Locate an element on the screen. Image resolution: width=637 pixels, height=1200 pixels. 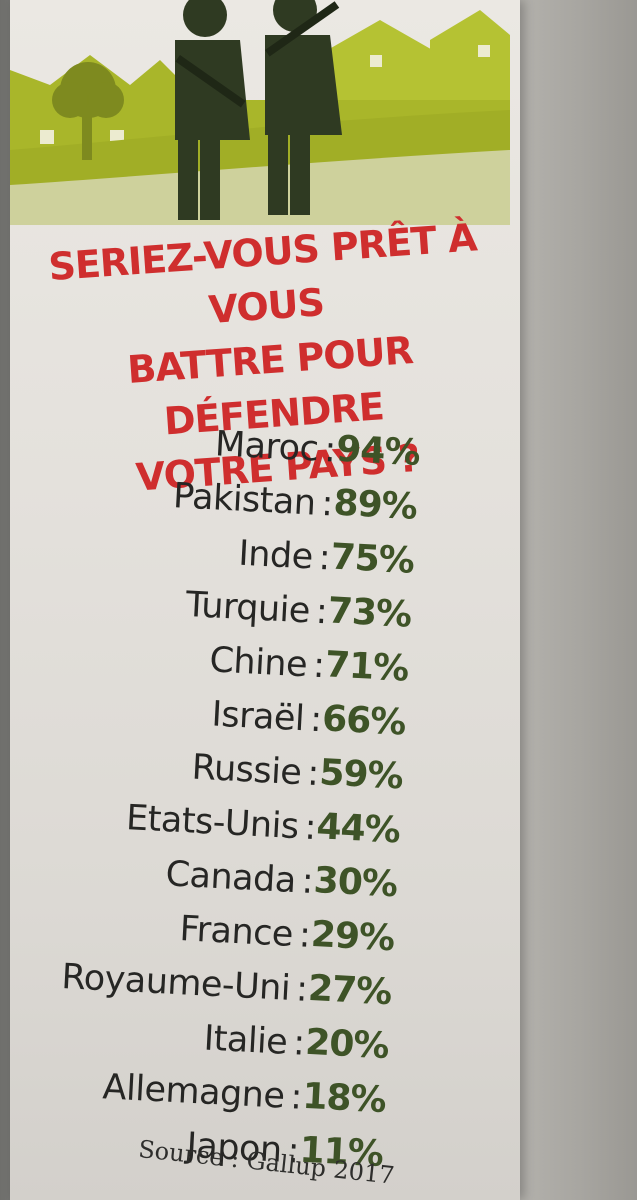
percentage-value: 30% is located at coordinates (355, 883).